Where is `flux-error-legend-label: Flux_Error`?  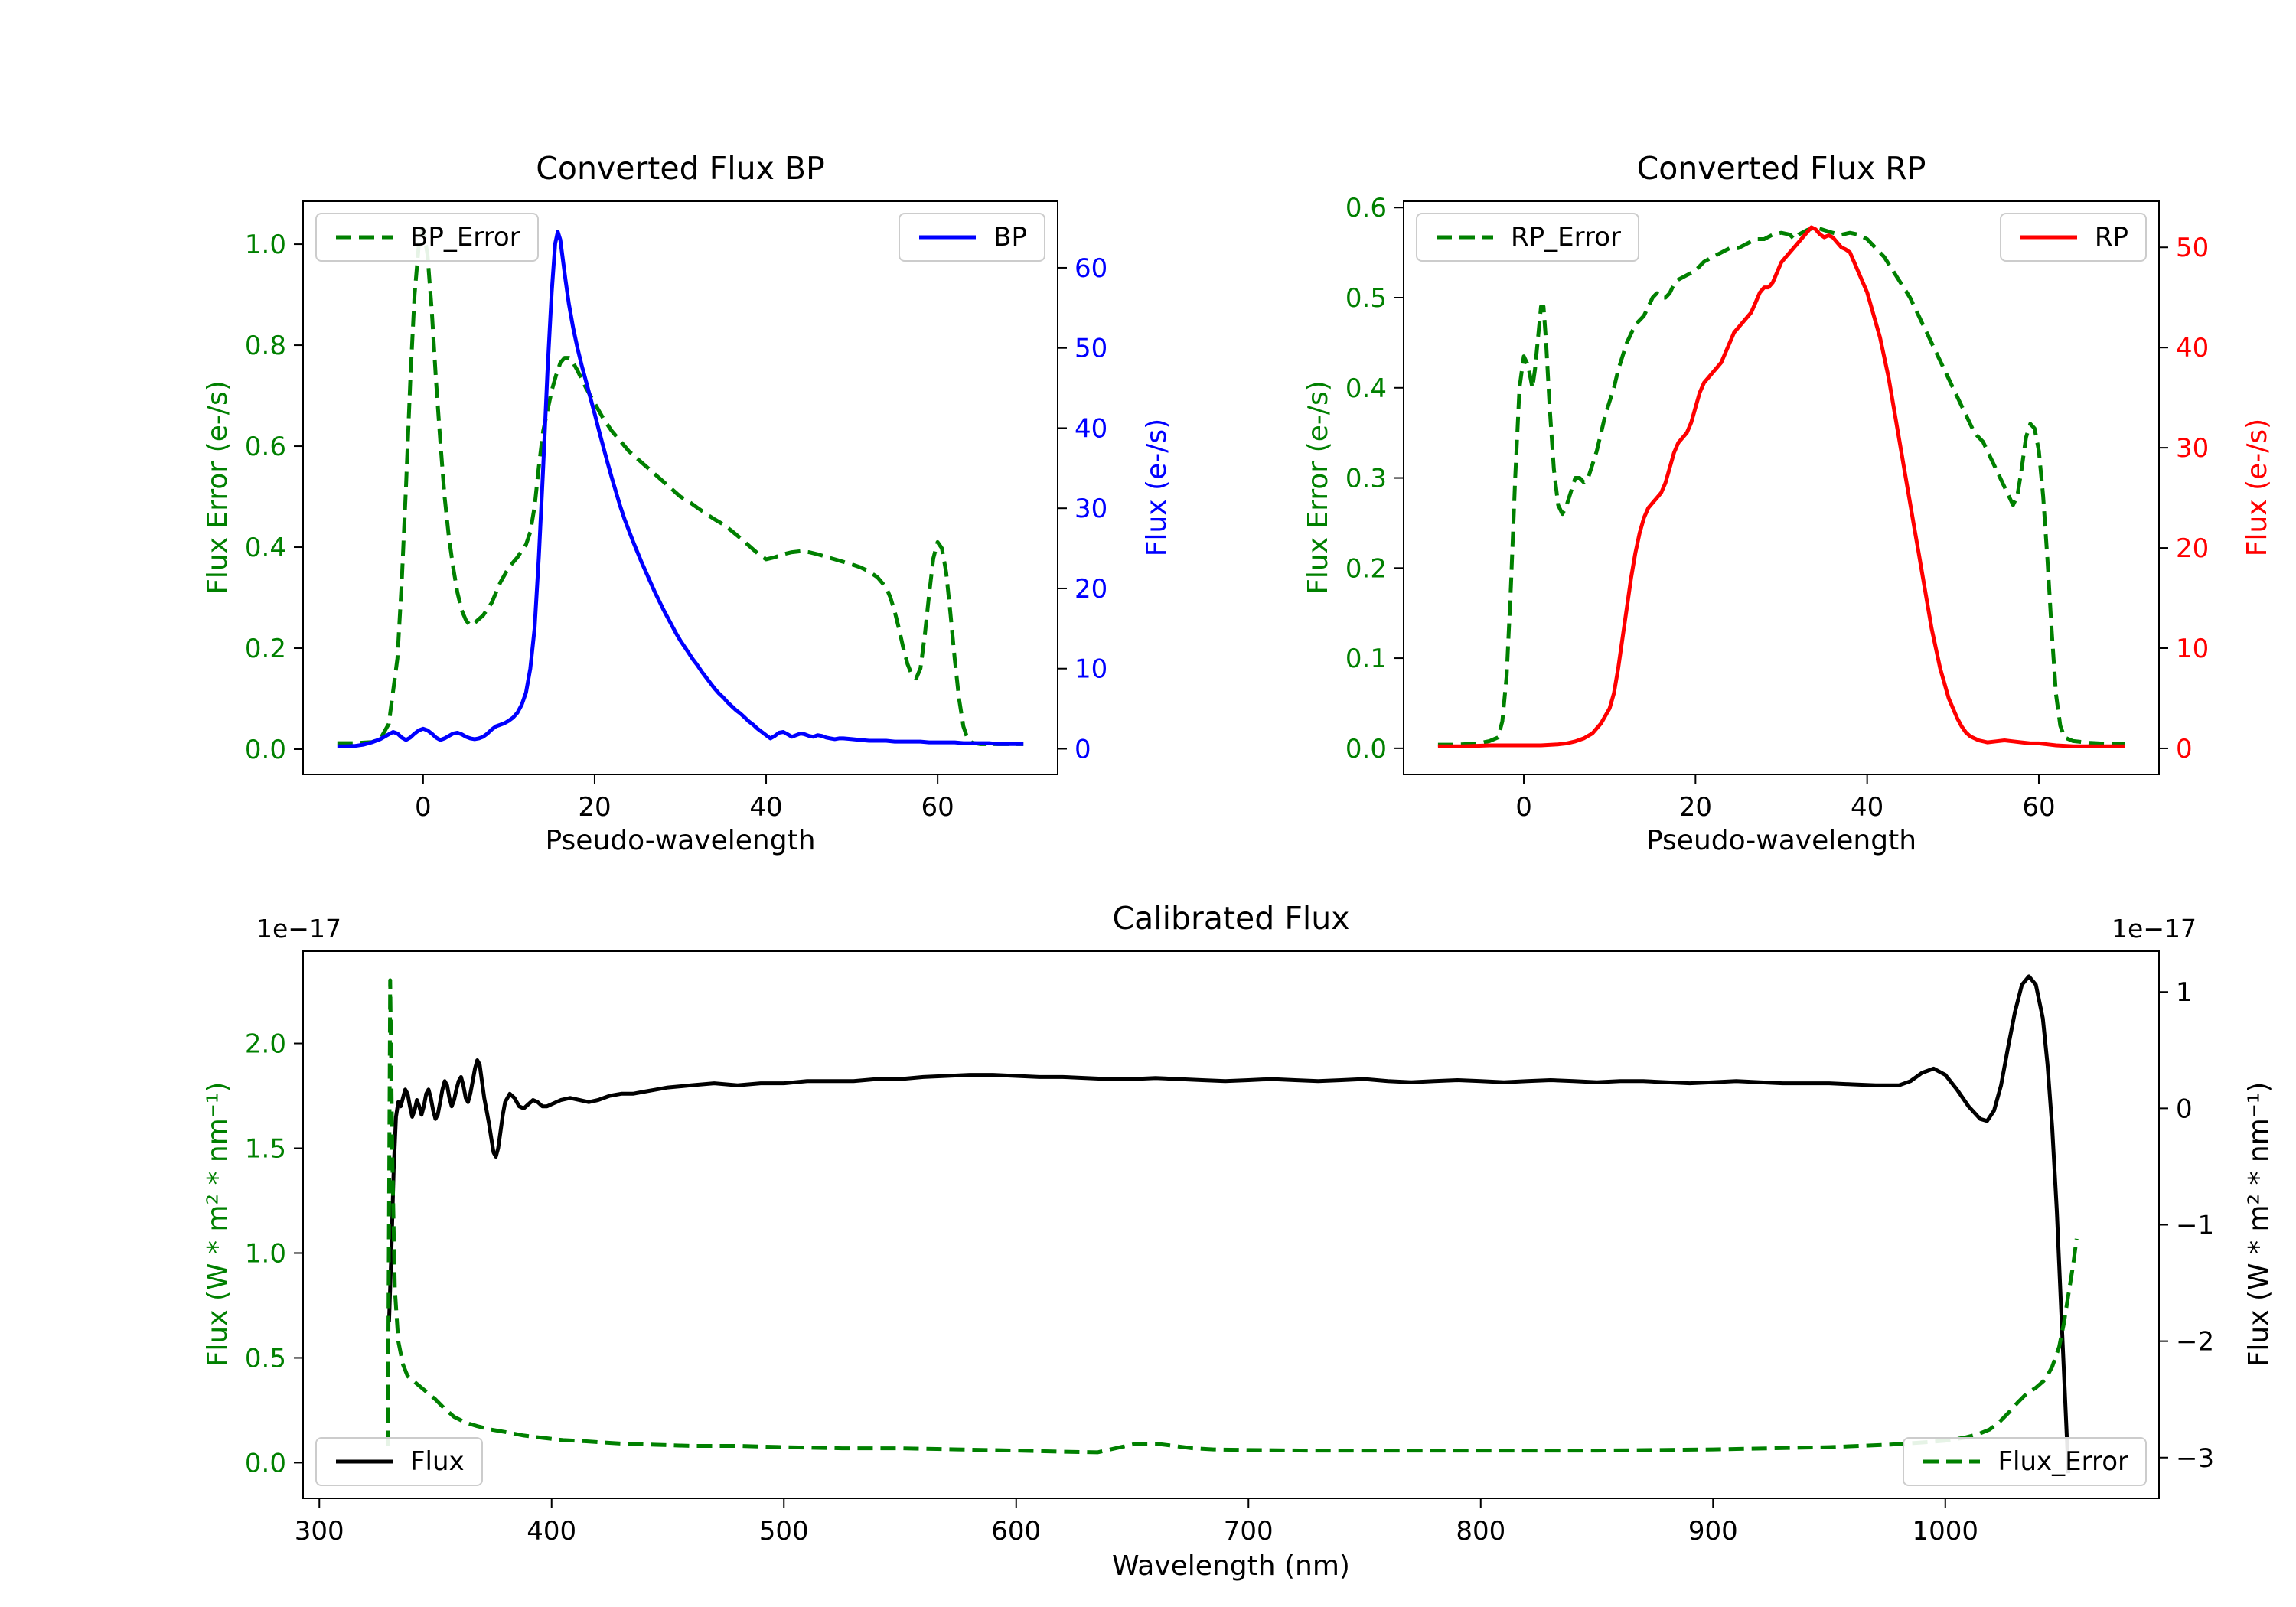 flux-error-legend-label: Flux_Error is located at coordinates (2063, 1461).